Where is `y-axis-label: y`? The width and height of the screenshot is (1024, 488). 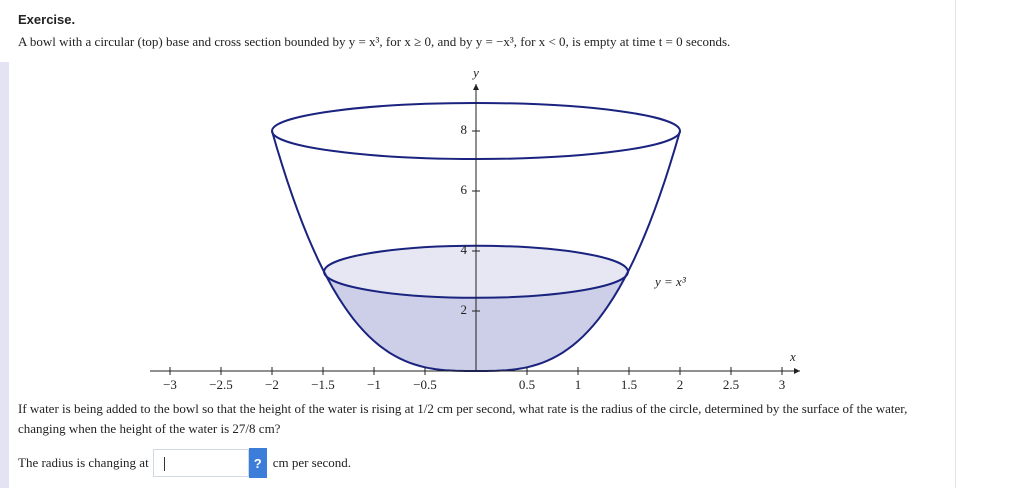
y-axis-label: y is located at coordinates (475, 72).